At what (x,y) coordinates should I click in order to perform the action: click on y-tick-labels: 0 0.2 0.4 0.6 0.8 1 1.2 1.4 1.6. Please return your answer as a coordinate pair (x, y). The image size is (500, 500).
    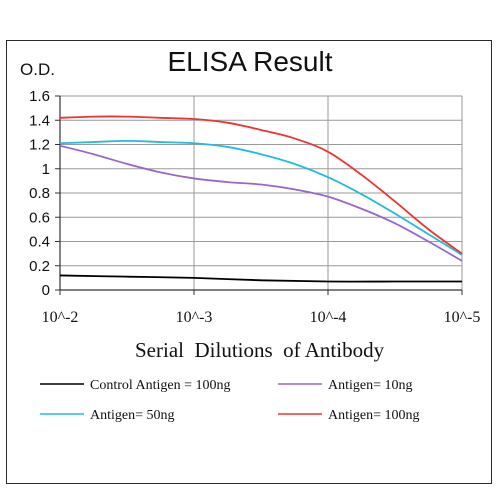
    Looking at the image, I should click on (39, 193).